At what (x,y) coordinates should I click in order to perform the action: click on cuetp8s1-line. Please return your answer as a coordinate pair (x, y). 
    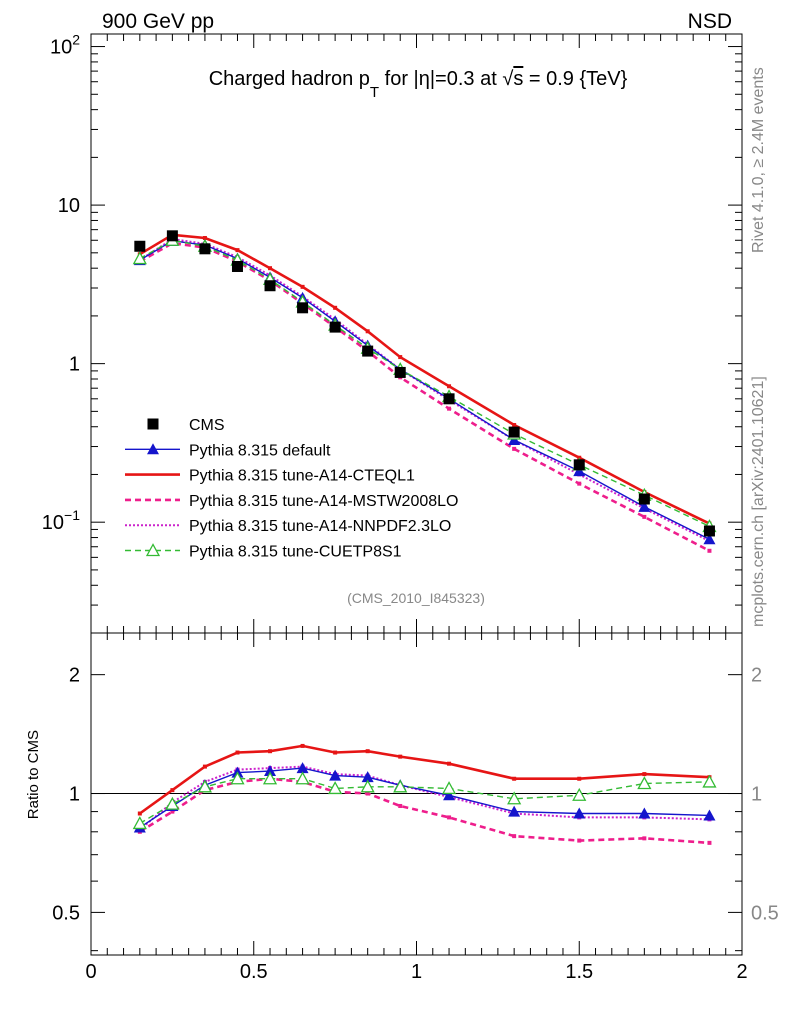
    Looking at the image, I should click on (424, 801).